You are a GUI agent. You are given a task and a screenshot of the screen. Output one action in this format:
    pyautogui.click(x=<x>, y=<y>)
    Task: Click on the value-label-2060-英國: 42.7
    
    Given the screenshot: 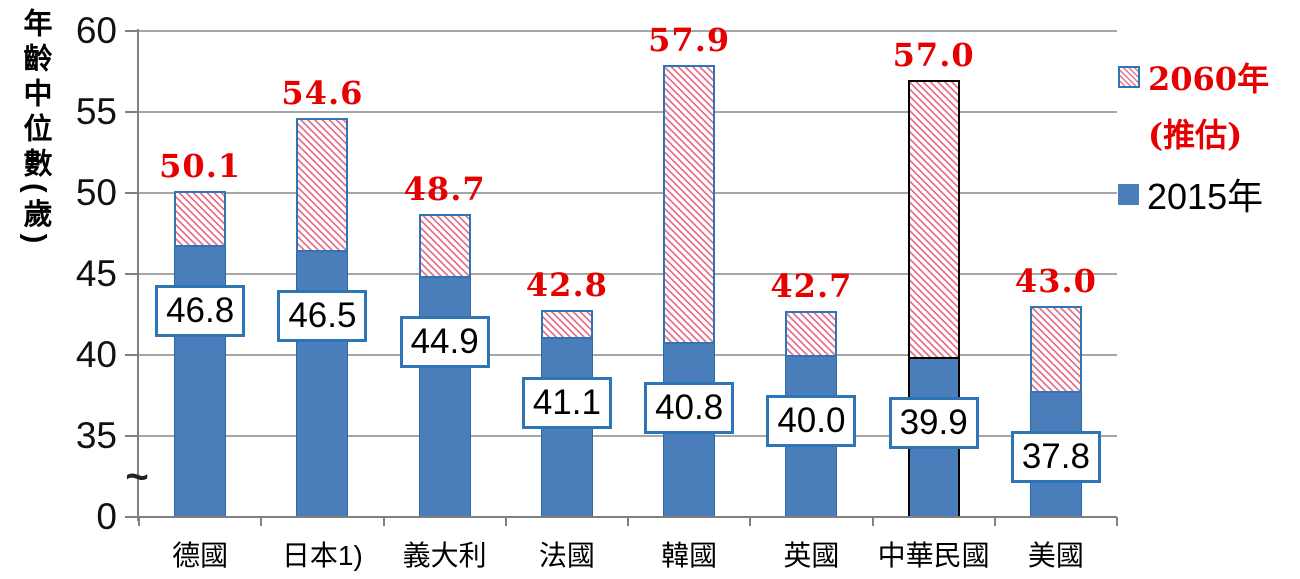 What is the action you would take?
    pyautogui.click(x=811, y=286)
    